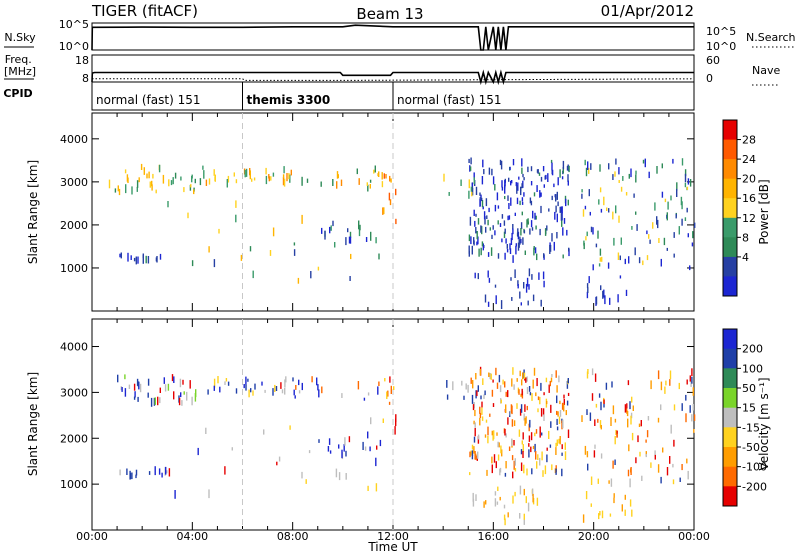 This screenshot has width=800, height=554. What do you see at coordinates (393, 536) in the screenshot?
I see `time-tick-label: 12:00` at bounding box center [393, 536].